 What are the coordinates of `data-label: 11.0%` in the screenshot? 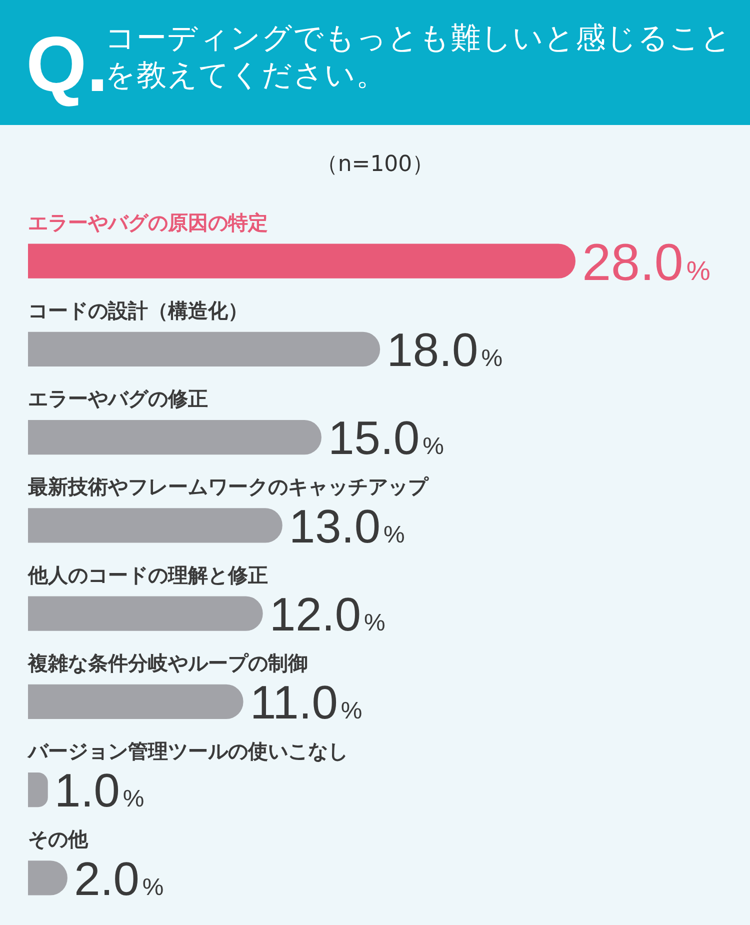 It's located at (306, 702).